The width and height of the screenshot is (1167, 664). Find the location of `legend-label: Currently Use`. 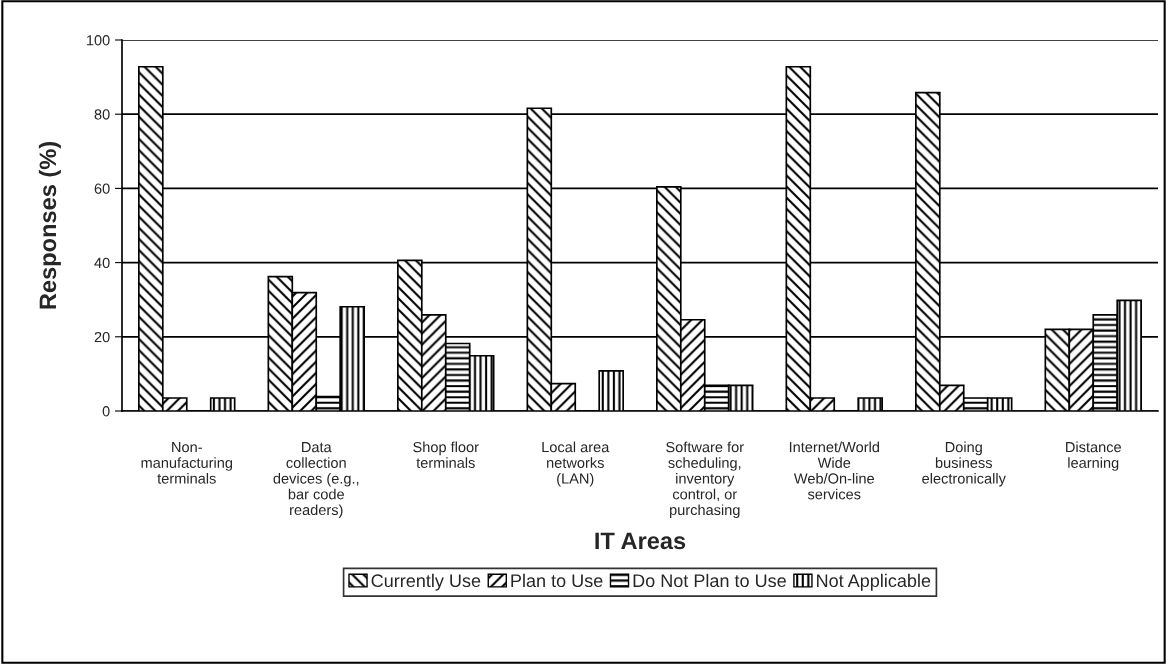

legend-label: Currently Use is located at coordinates (426, 582).